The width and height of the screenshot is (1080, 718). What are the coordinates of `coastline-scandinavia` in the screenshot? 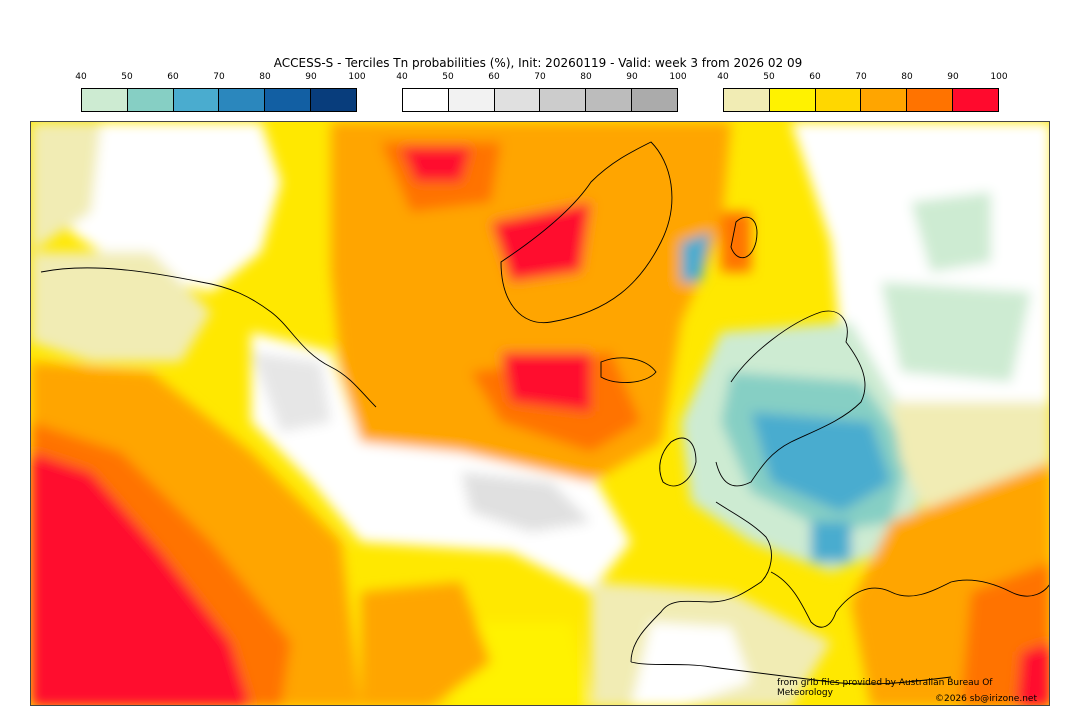 It's located at (790, 398).